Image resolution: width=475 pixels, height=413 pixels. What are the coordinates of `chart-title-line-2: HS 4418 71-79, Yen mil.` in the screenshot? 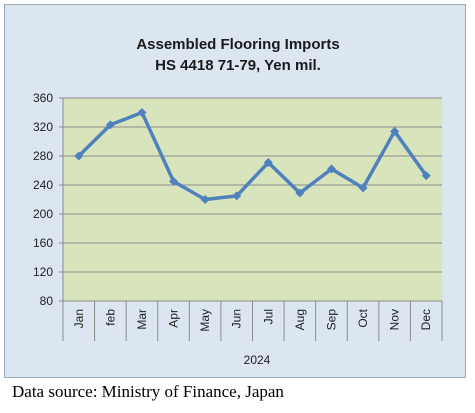 It's located at (238, 65).